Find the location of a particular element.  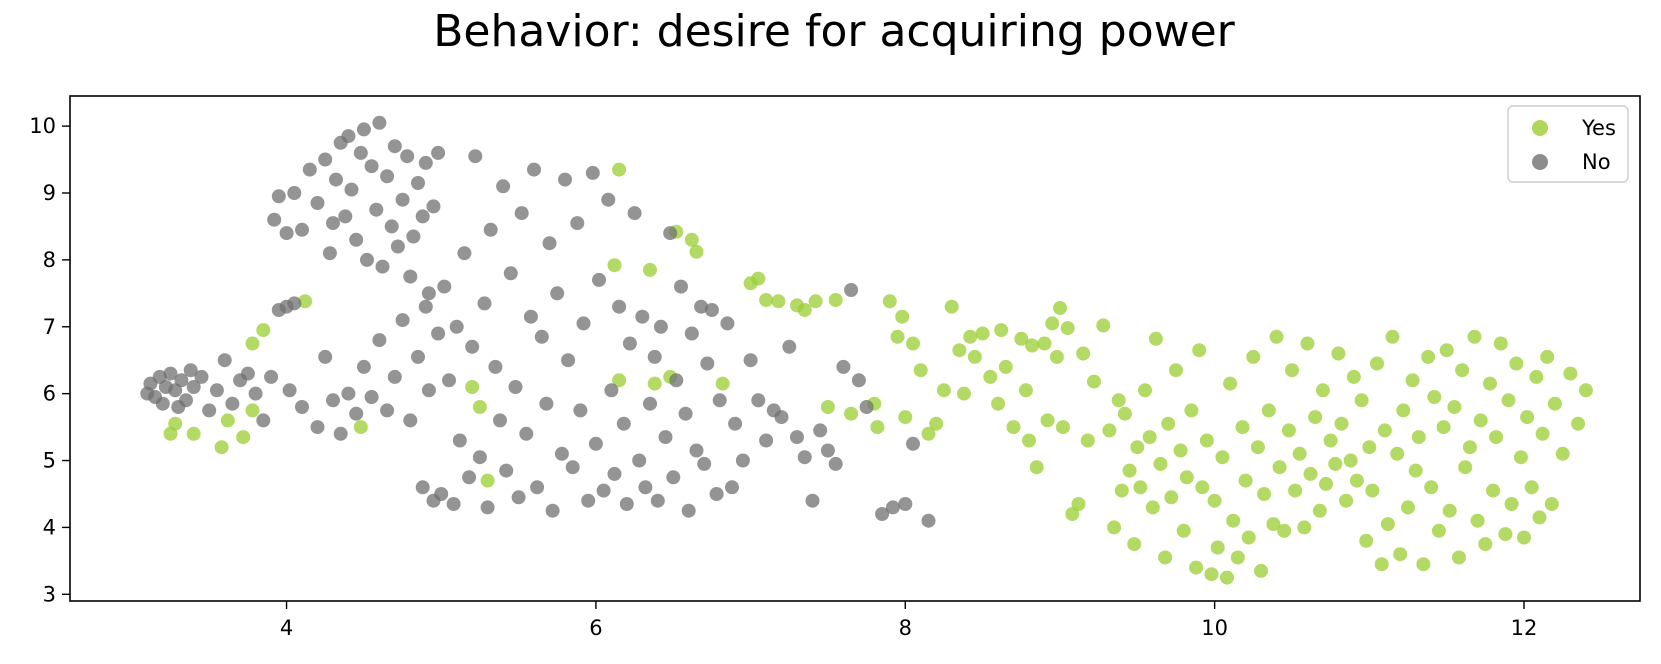

y-tick-label: 8 is located at coordinates (49, 260).